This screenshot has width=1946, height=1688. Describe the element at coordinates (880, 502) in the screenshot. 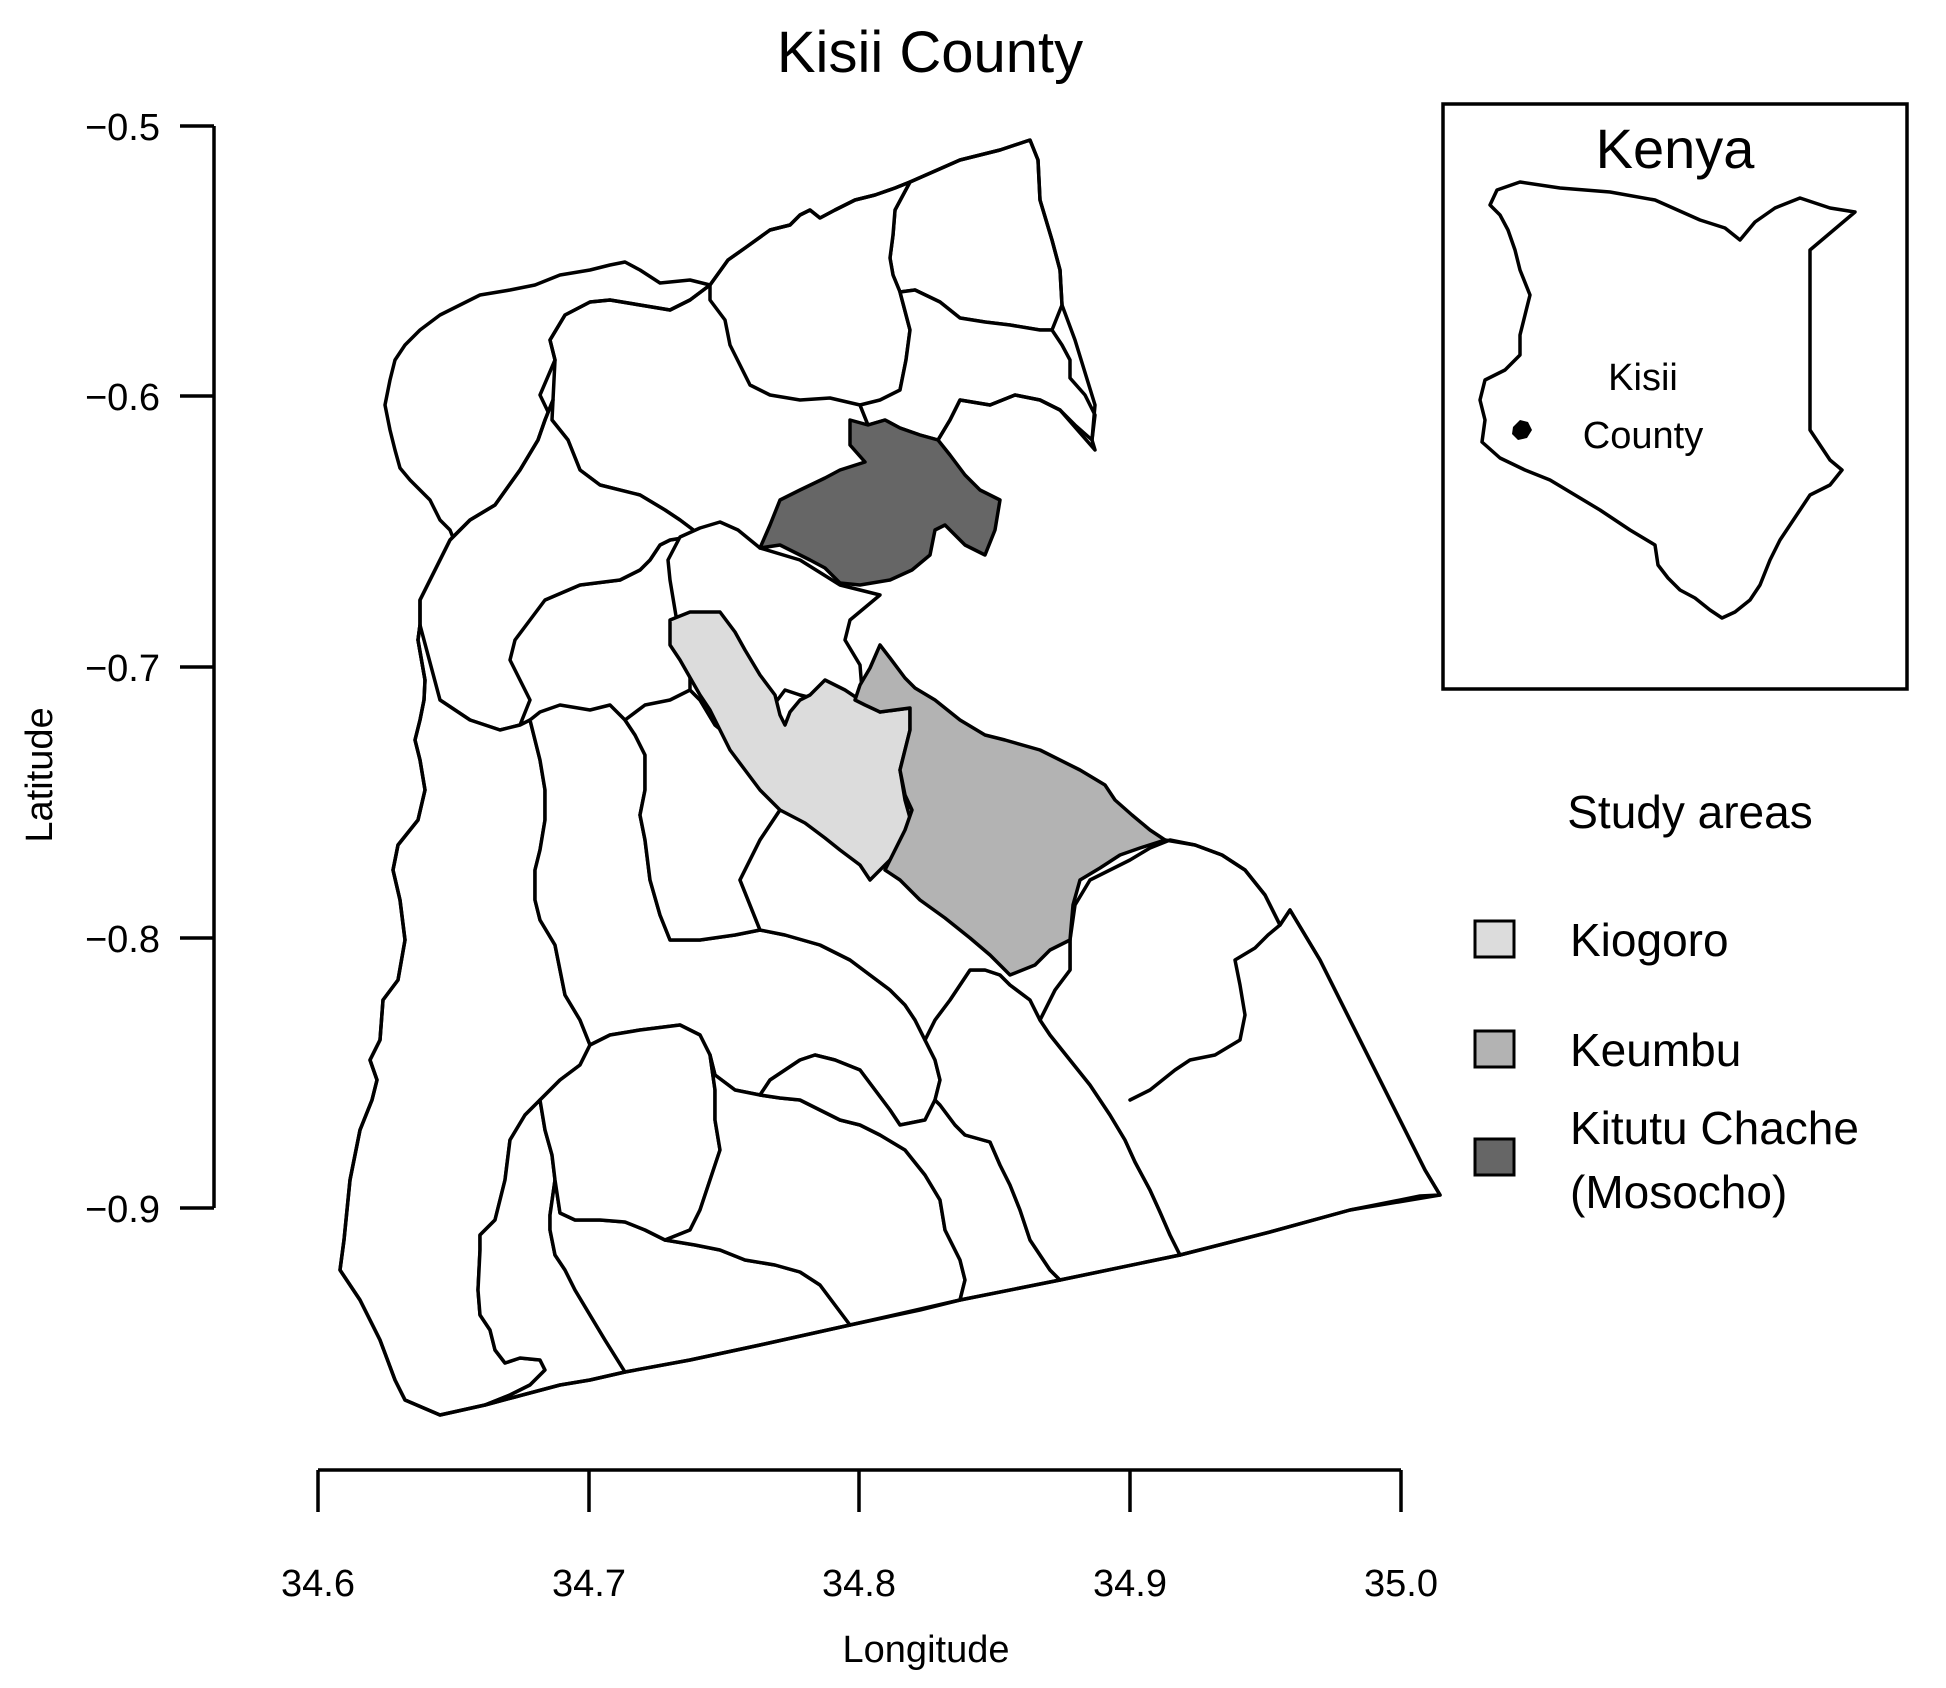

I see `kitutu-chache-region` at that location.